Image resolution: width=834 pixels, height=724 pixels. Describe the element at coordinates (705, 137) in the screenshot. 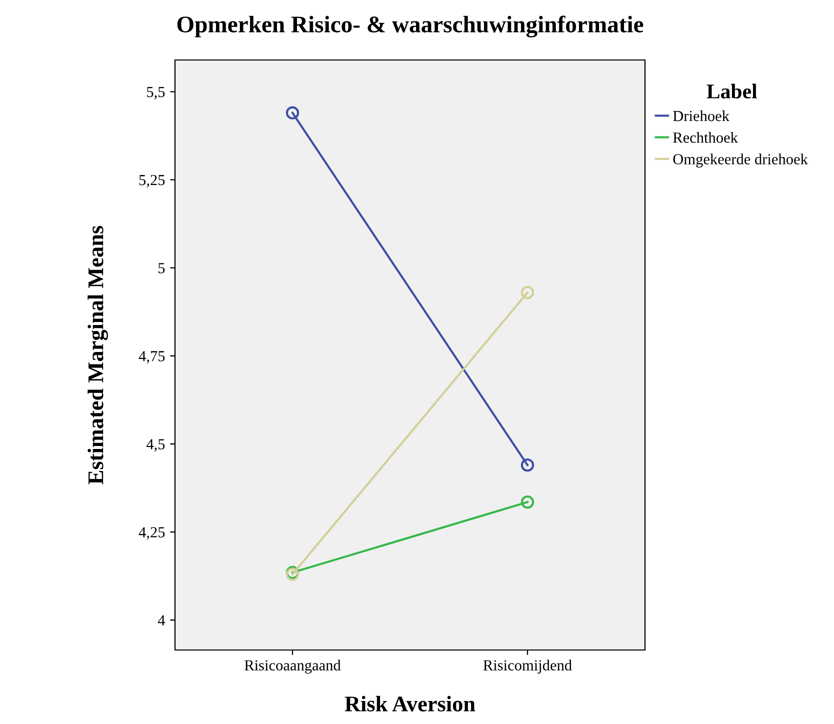

I see `legend-label: Rechthoek` at that location.